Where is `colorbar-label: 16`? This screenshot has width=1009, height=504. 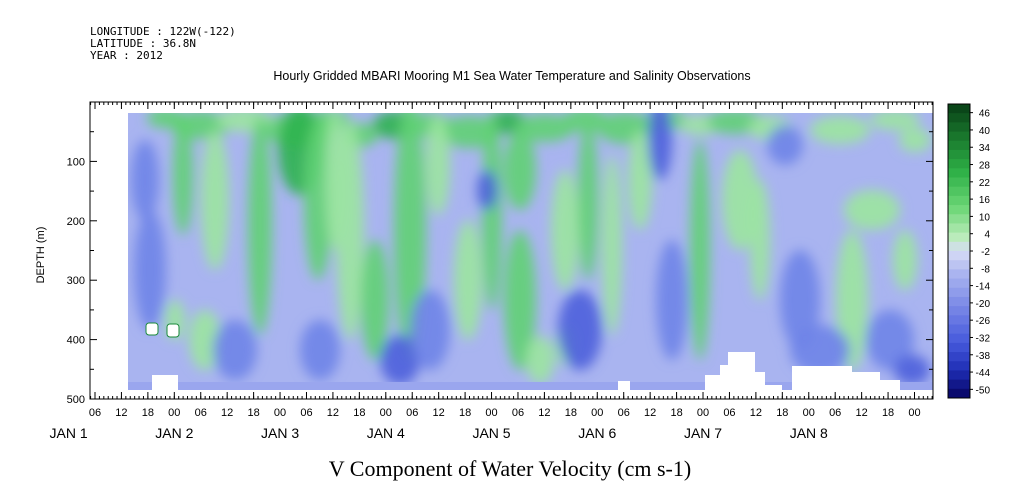 colorbar-label: 16 is located at coordinates (985, 200).